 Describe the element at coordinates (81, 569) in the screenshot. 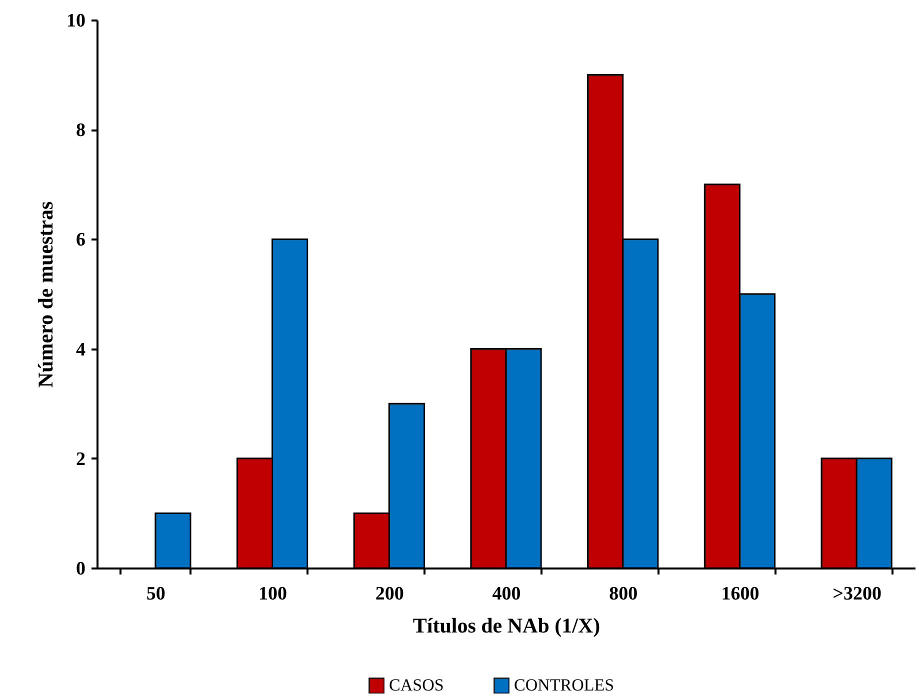

I see `y-tick-label: 0` at that location.